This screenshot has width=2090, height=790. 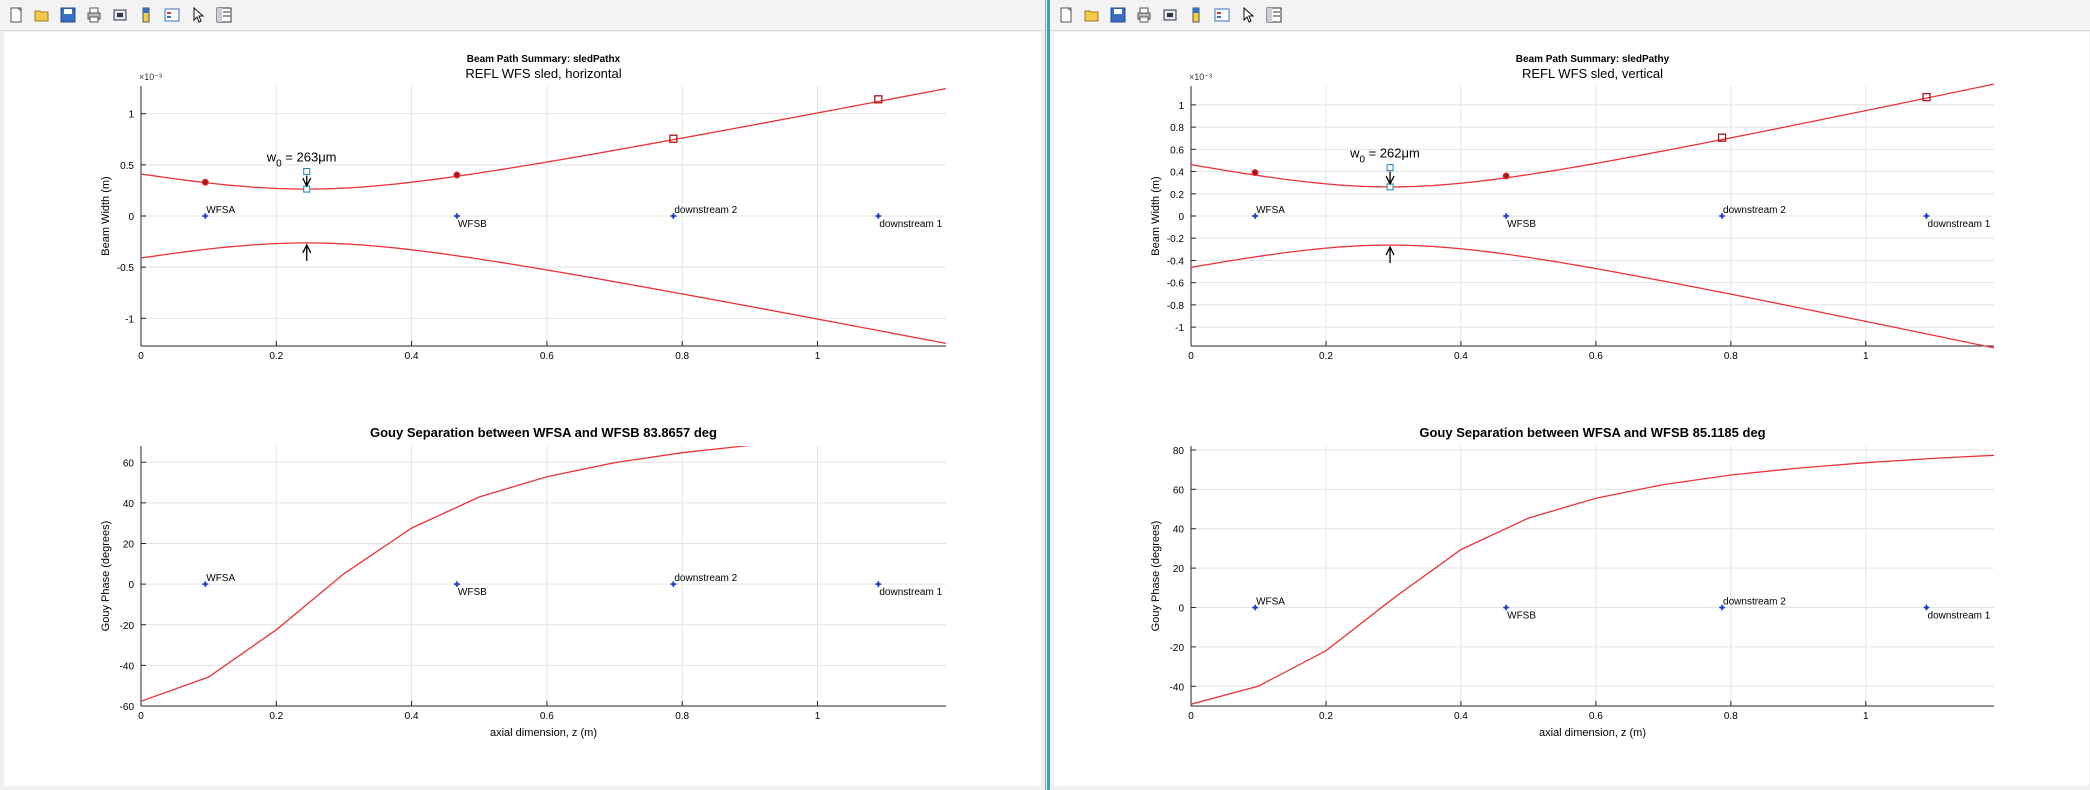 I want to click on waist-arrow-lower, so click(x=1390, y=254).